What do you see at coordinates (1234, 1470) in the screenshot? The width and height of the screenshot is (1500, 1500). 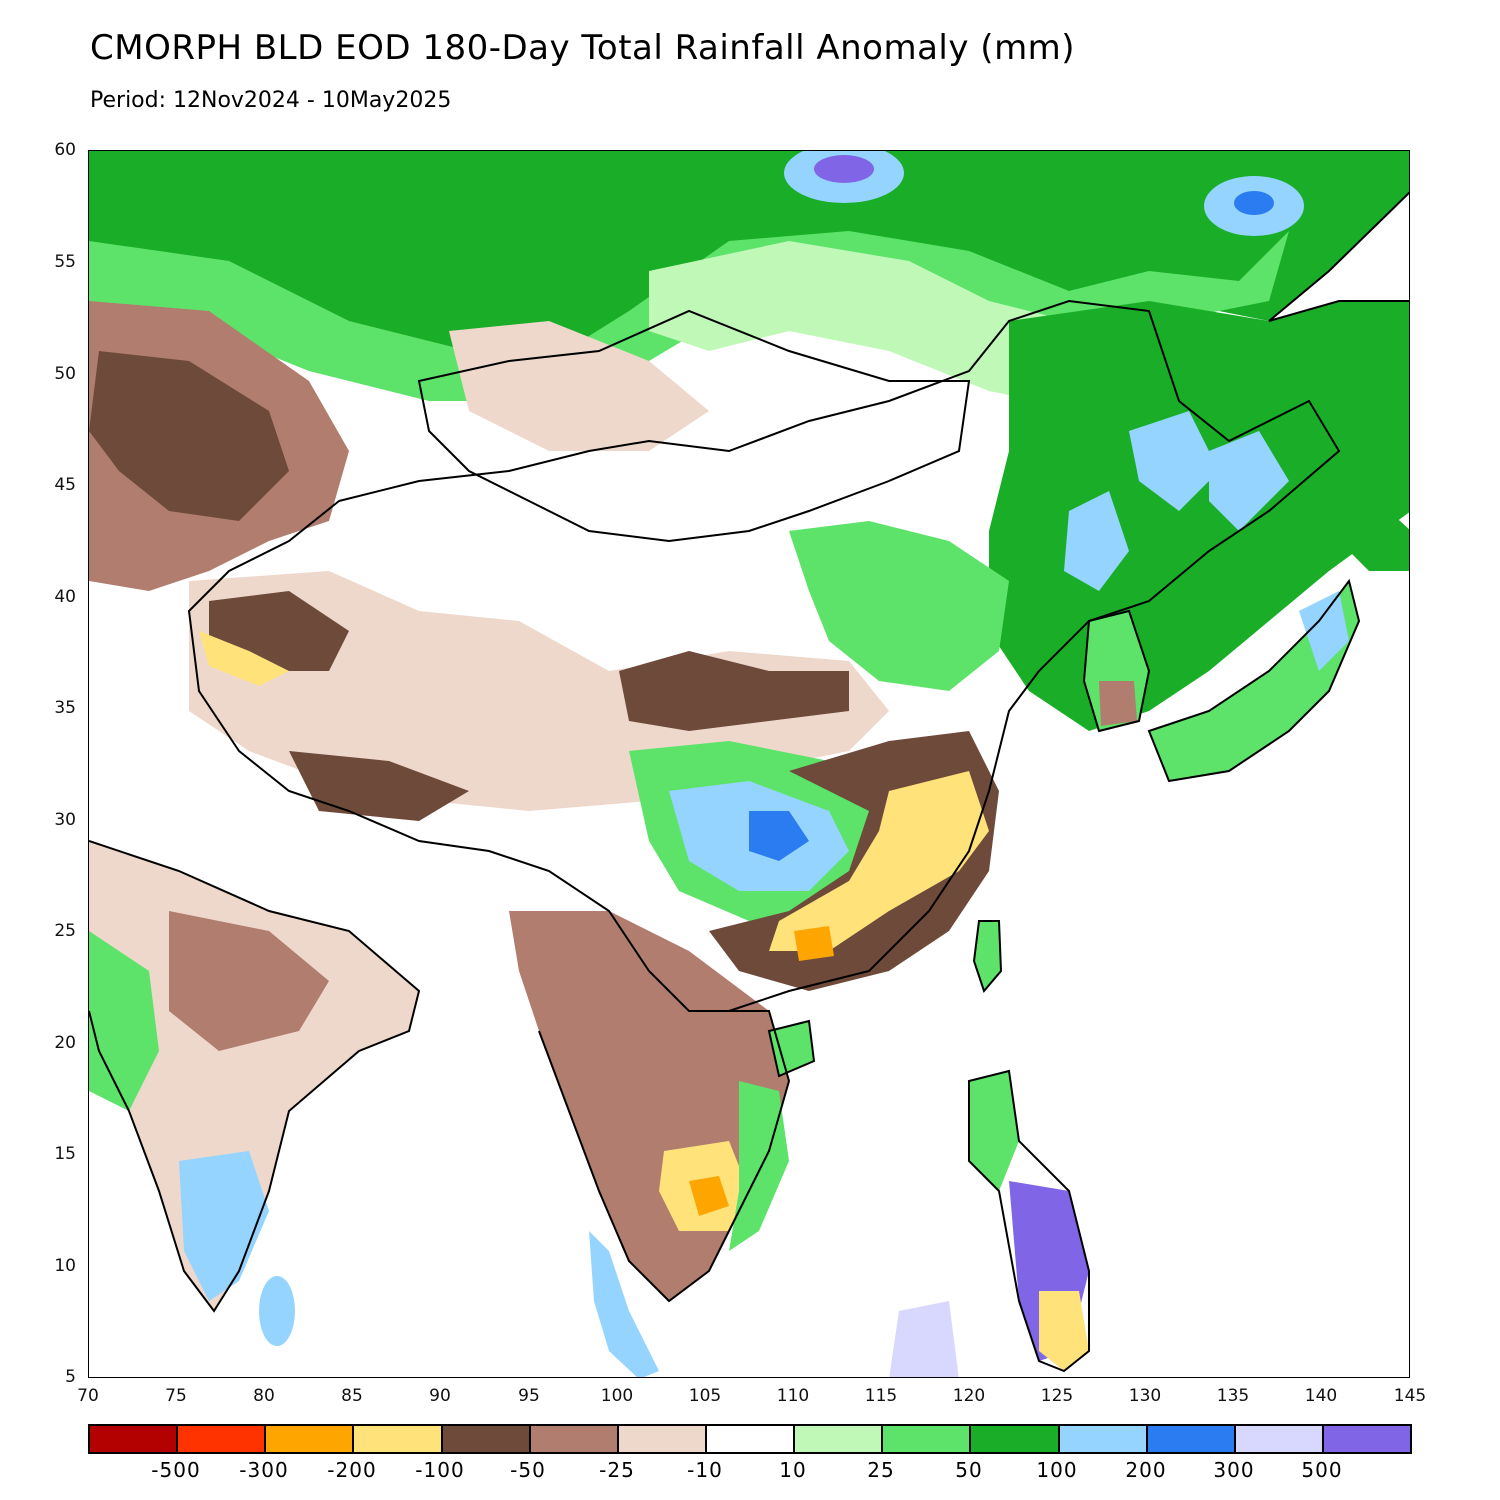 I see `legend-label-13: 300` at bounding box center [1234, 1470].